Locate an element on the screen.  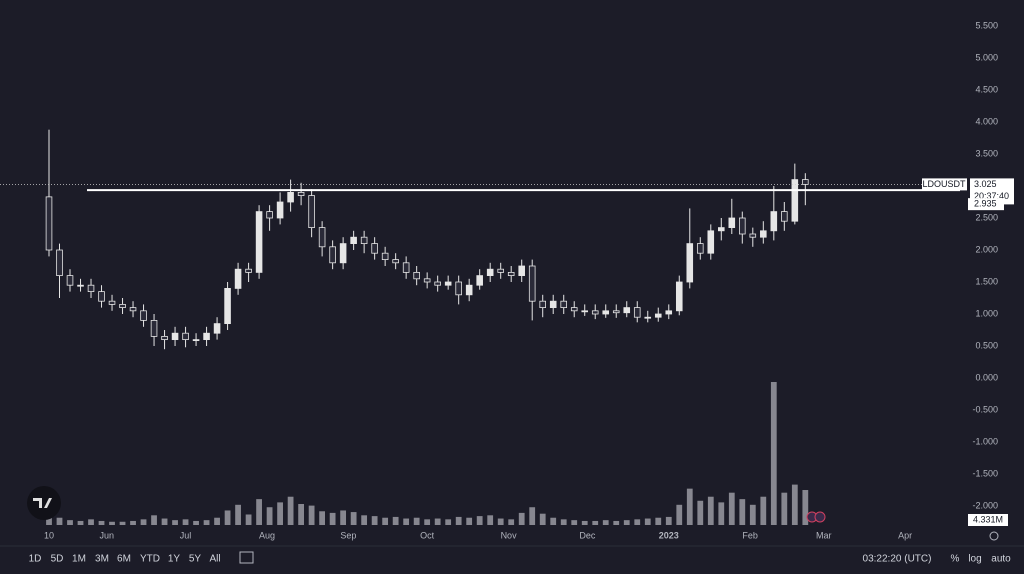
range-button: All is located at coordinates (214, 559).